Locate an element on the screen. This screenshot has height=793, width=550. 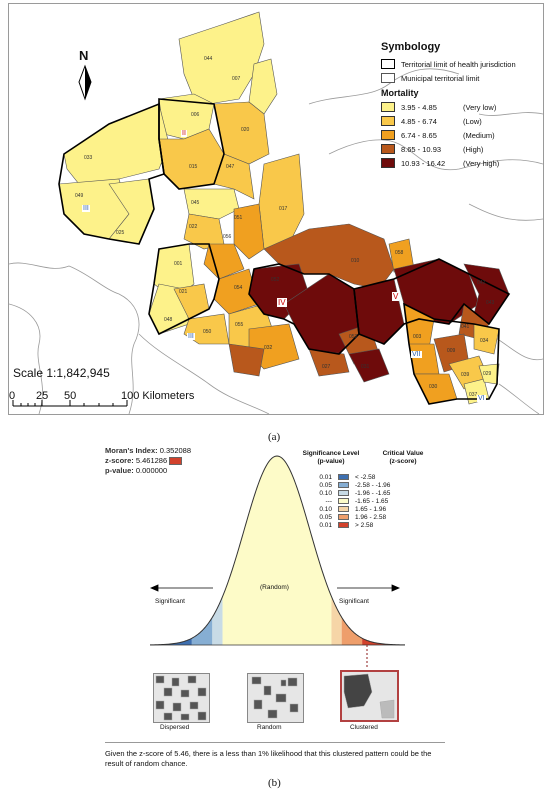
significant-arrows is located at coordinates (275, 588).